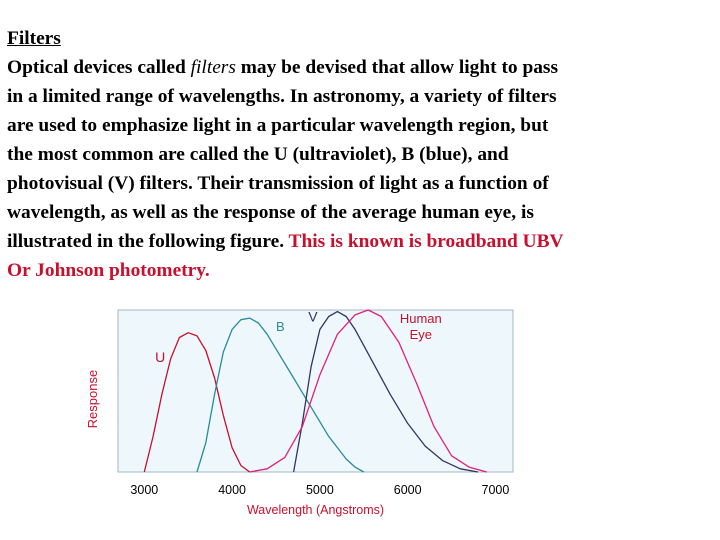 The height and width of the screenshot is (540, 720). What do you see at coordinates (144, 490) in the screenshot?
I see `x-tick-label: 3000` at bounding box center [144, 490].